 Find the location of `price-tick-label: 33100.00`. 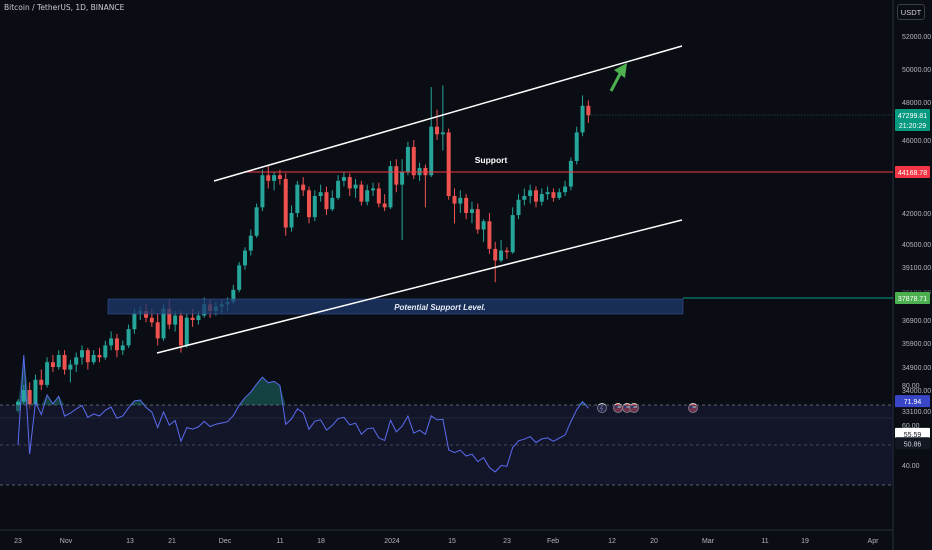

price-tick-label: 33100.00 is located at coordinates (916, 412).